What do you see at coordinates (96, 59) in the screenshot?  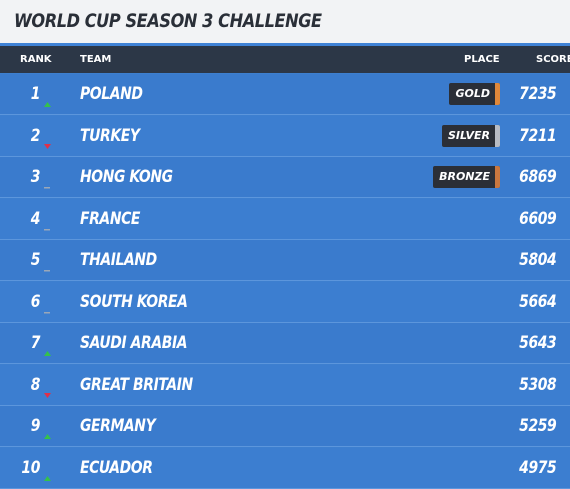 I see `column-header: TEAM` at bounding box center [96, 59].